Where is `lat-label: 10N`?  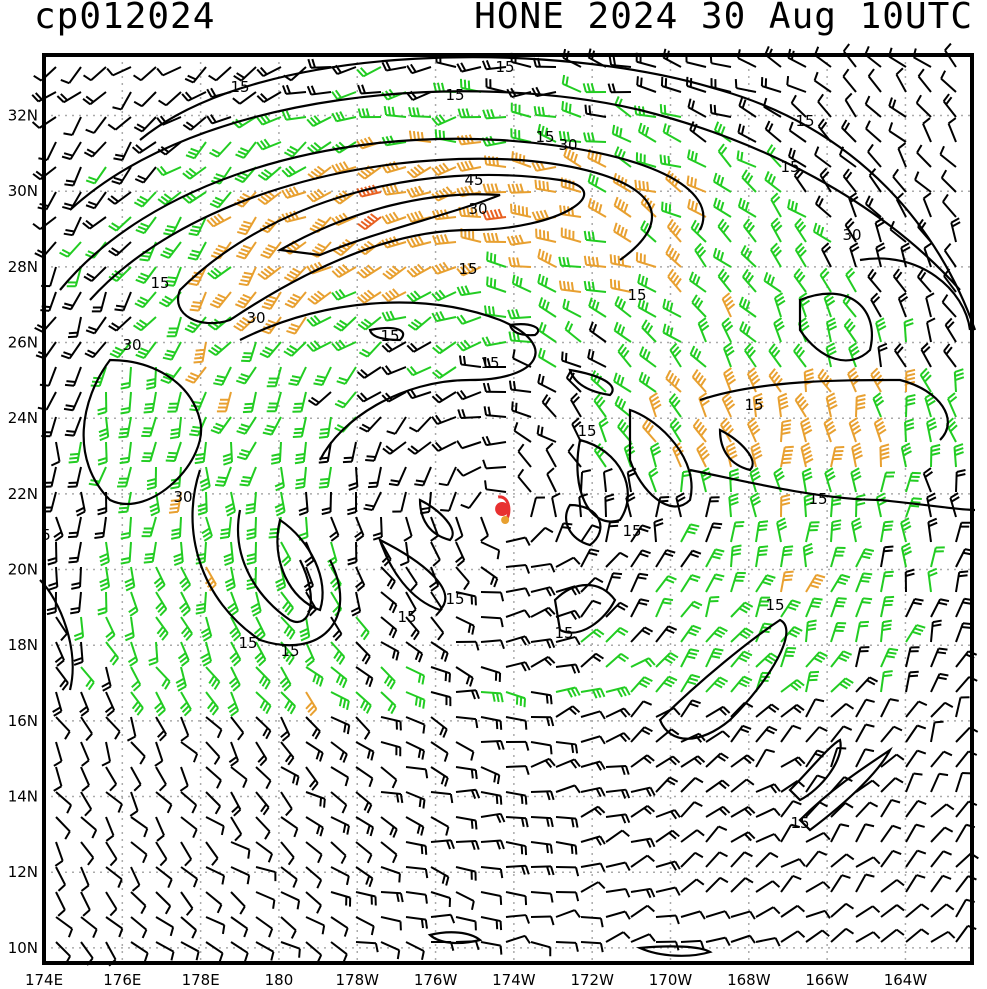
lat-label: 10N is located at coordinates (23, 948).